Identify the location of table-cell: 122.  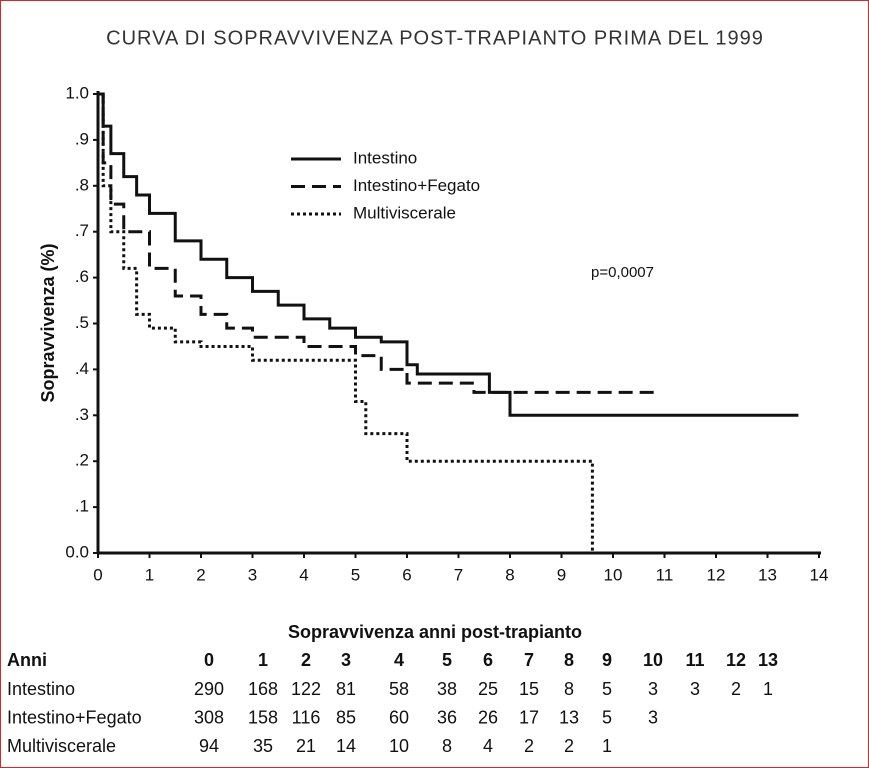
(306, 689).